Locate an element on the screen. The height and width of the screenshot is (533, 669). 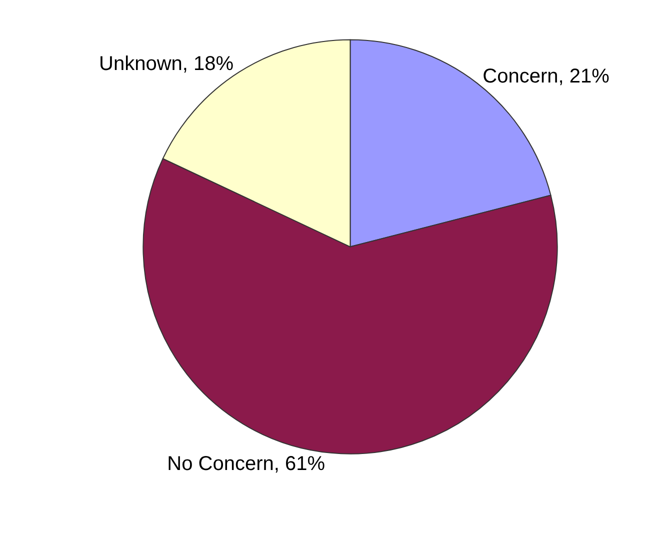
slice-label: No Concern, 61% is located at coordinates (246, 463).